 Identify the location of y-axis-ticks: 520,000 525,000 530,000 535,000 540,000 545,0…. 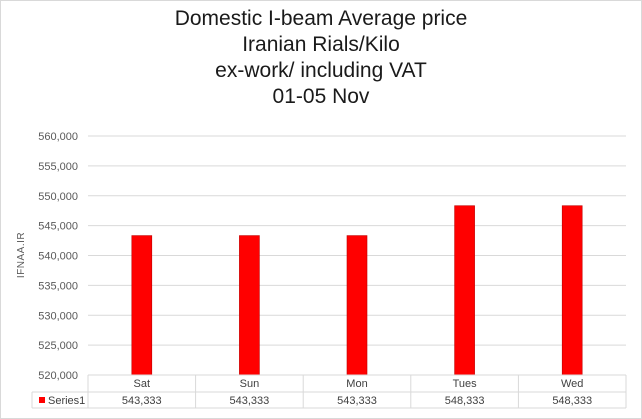
(58, 256).